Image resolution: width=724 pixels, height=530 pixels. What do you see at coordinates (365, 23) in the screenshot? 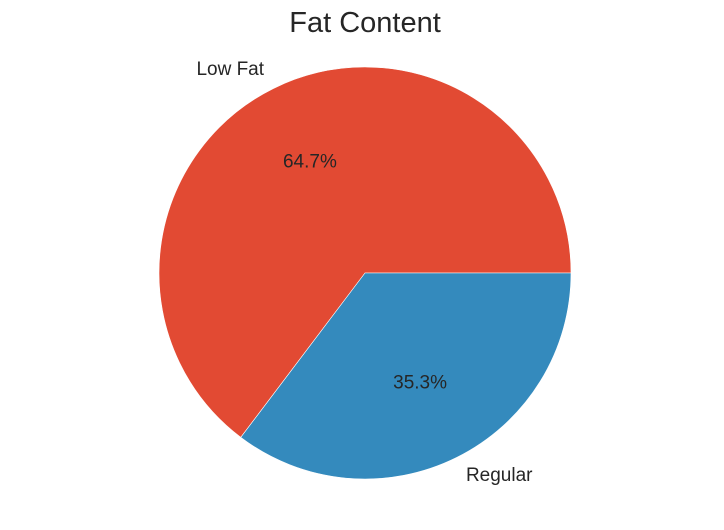
I see `chart-title: Fat Content` at bounding box center [365, 23].